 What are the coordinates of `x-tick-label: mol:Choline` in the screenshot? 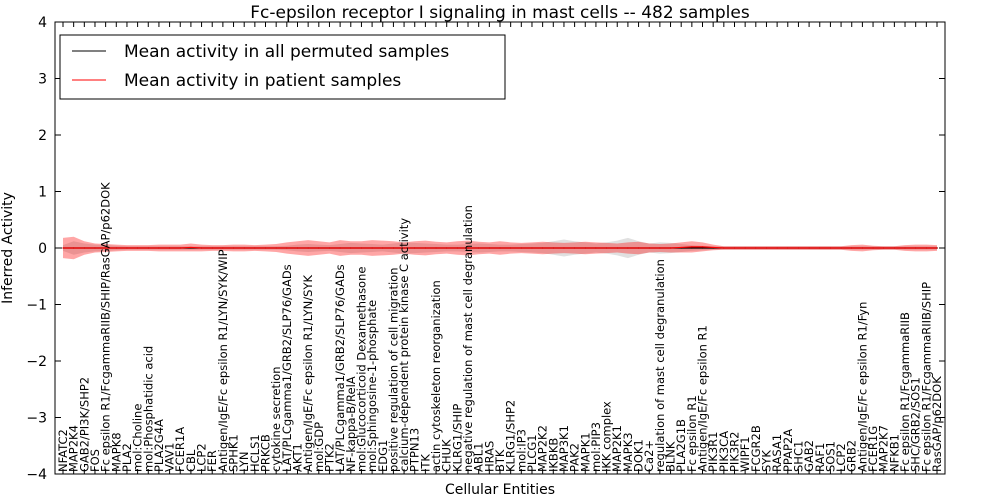 It's located at (138, 438).